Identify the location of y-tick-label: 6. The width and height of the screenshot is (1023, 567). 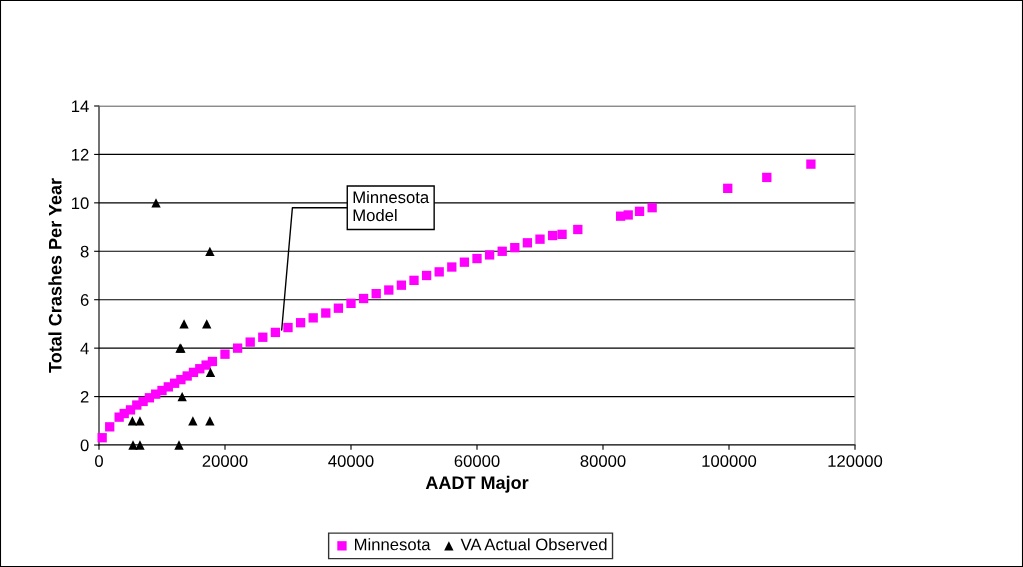
(84, 300).